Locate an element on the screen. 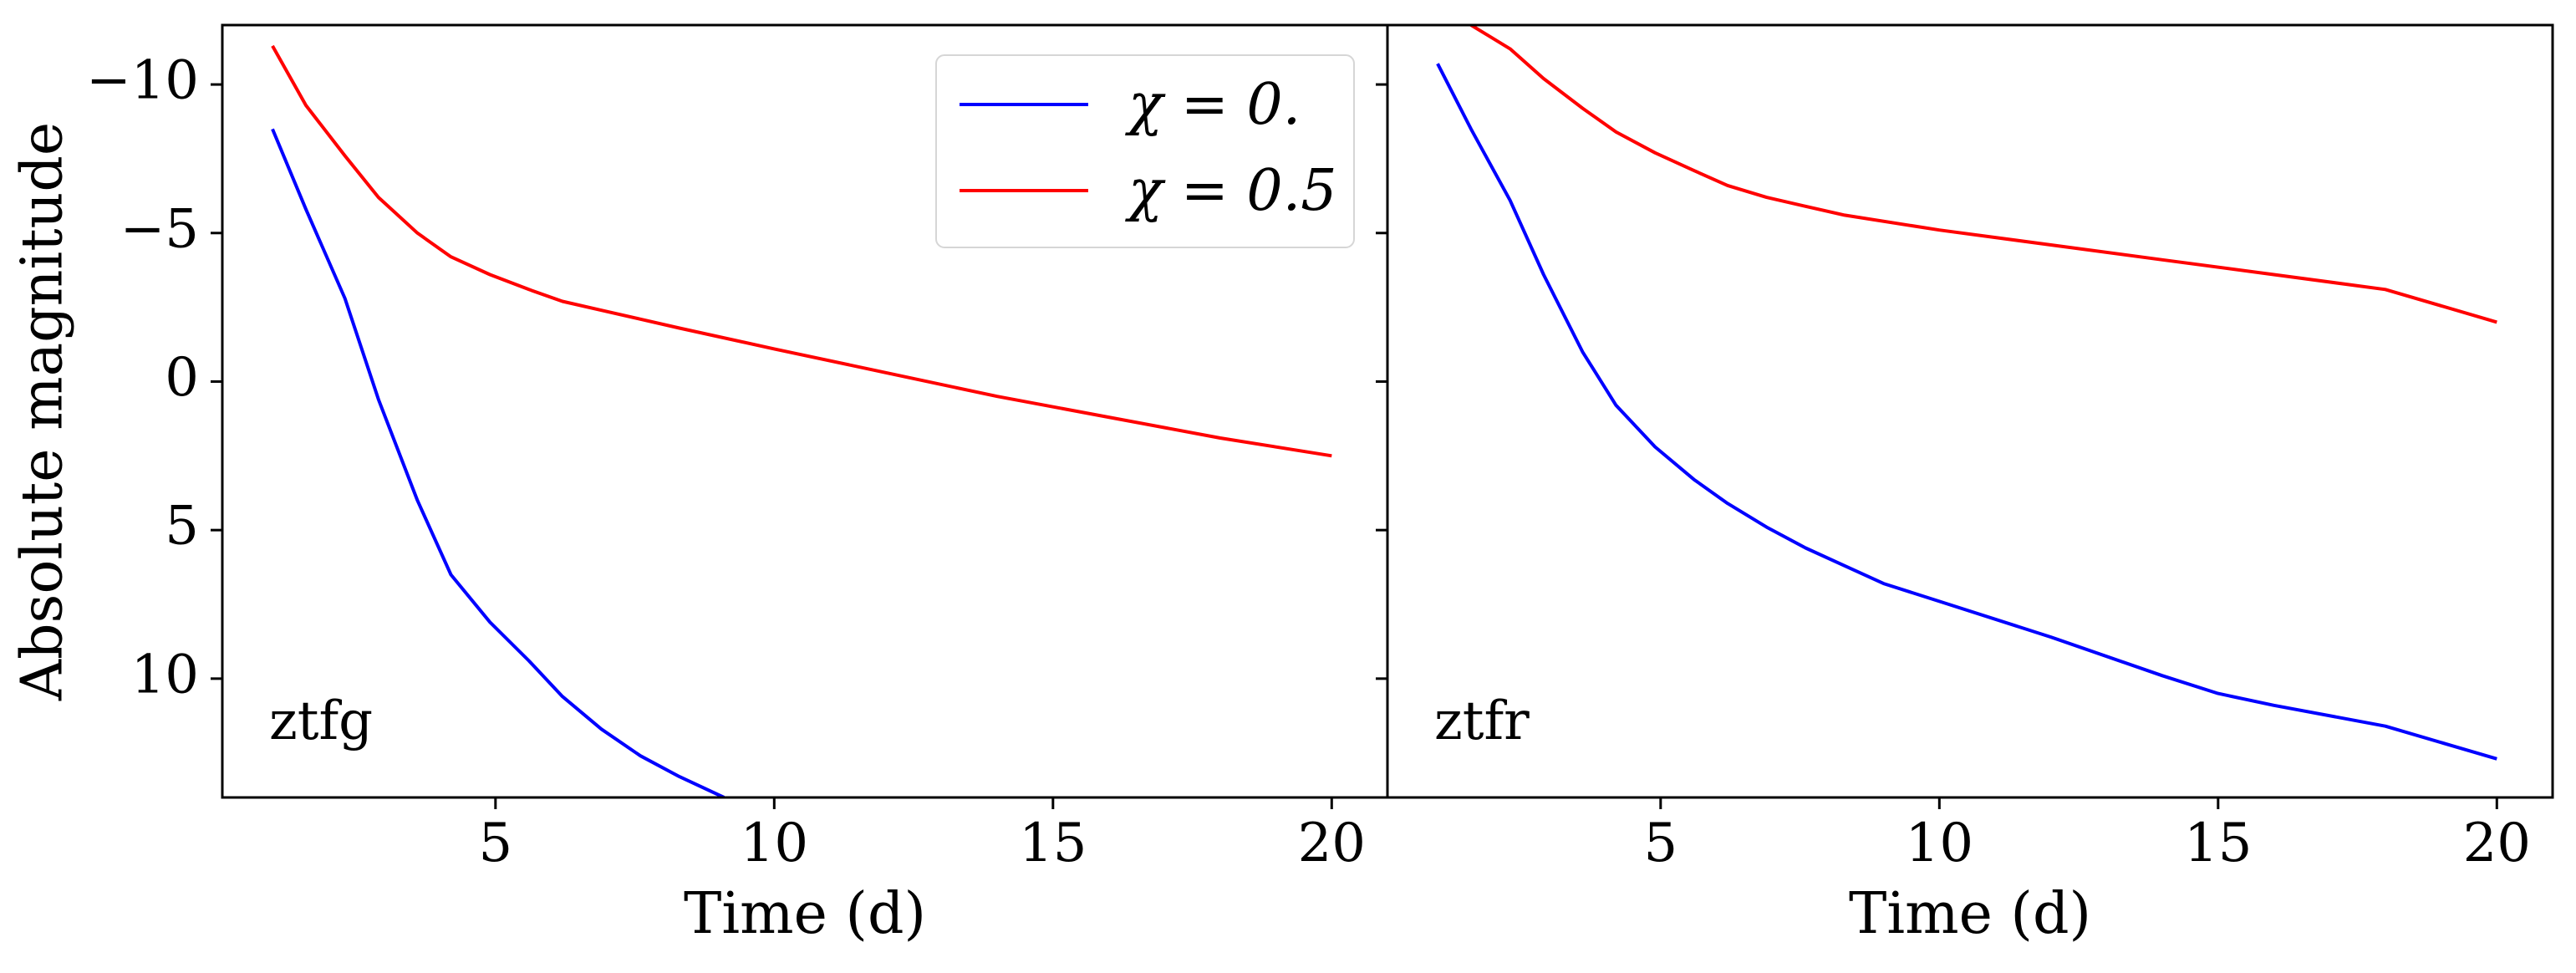  panel-ztfg-x-axis-label: Time (d) is located at coordinates (805, 914).